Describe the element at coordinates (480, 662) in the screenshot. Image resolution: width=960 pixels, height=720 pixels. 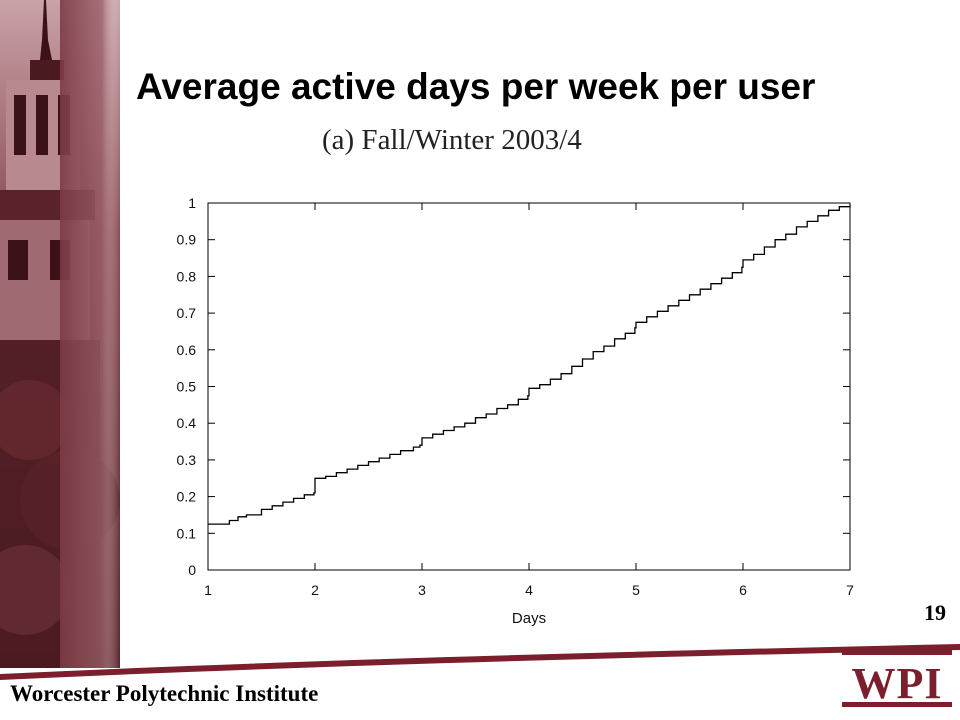
I see `footer-divider` at that location.